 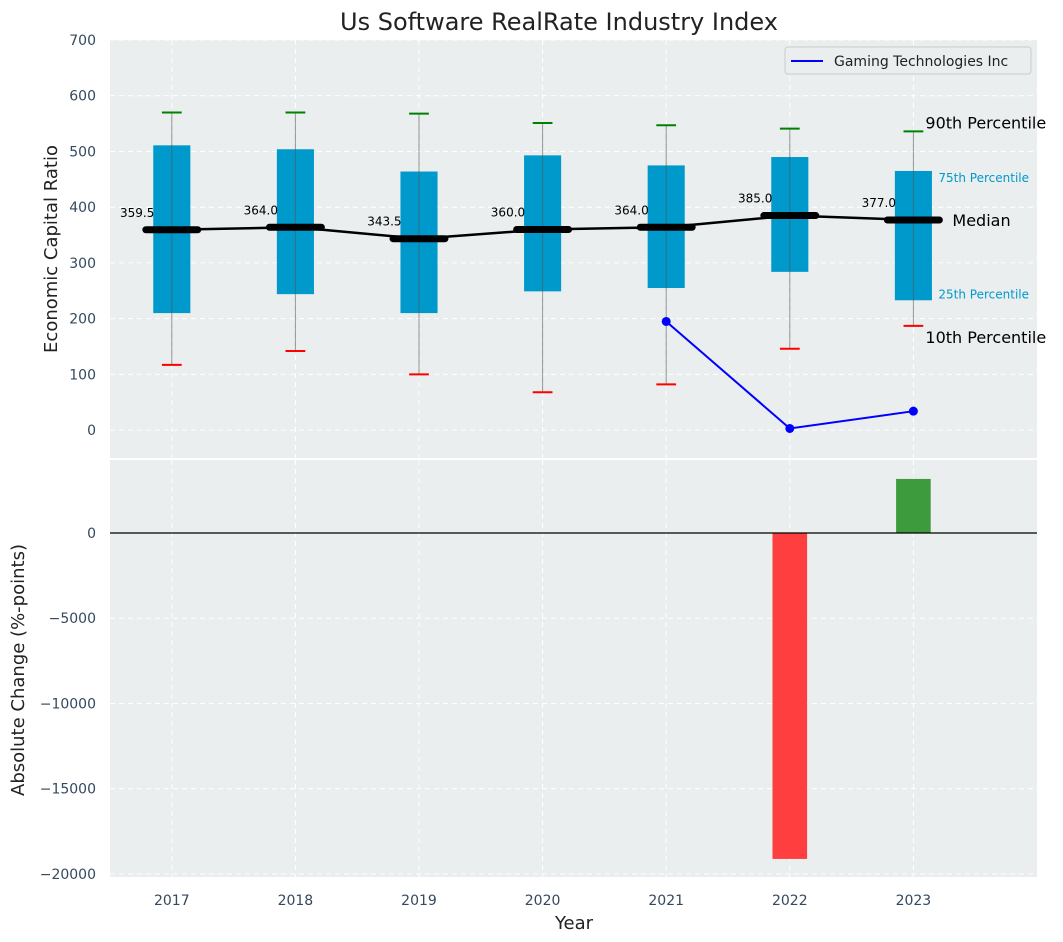 I want to click on bottom-y-tick-label: −10000, so click(x=68, y=704).